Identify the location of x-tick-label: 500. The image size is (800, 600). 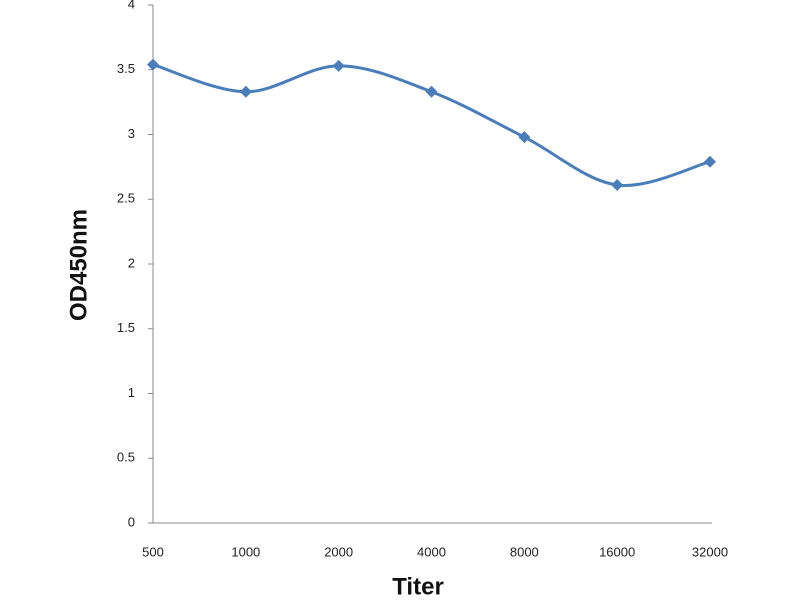
(153, 551).